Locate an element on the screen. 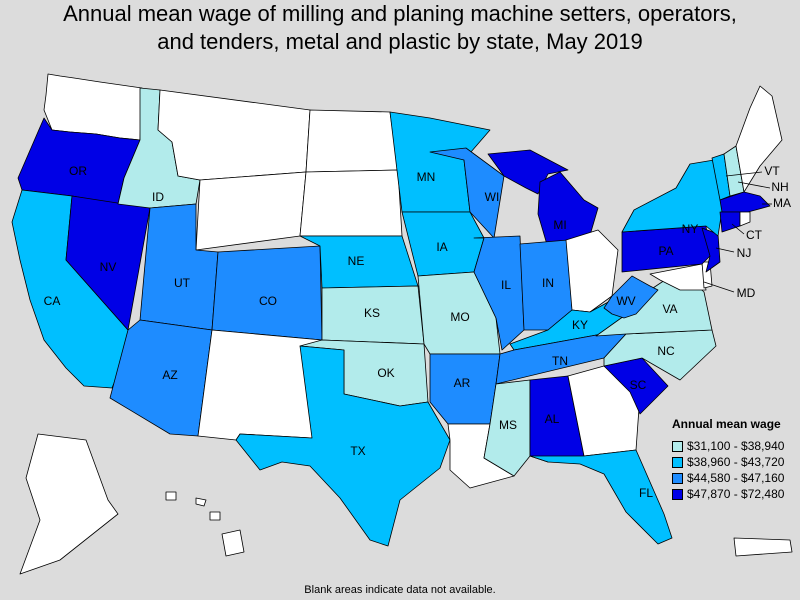 The image size is (800, 600). state-label-ks: KS is located at coordinates (372, 313).